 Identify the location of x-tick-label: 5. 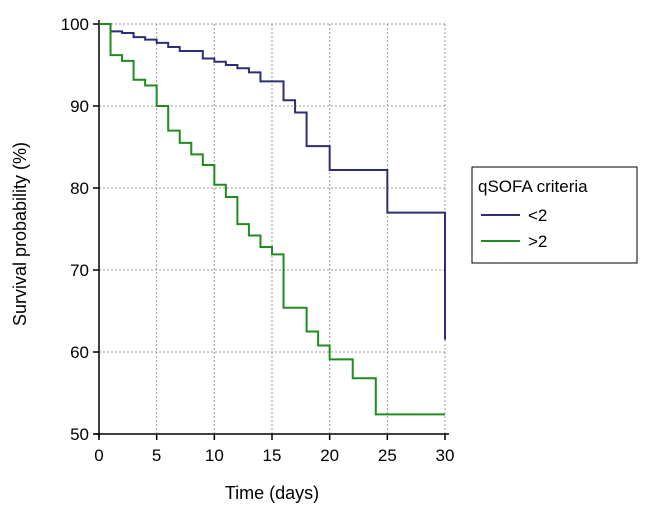
(156, 455).